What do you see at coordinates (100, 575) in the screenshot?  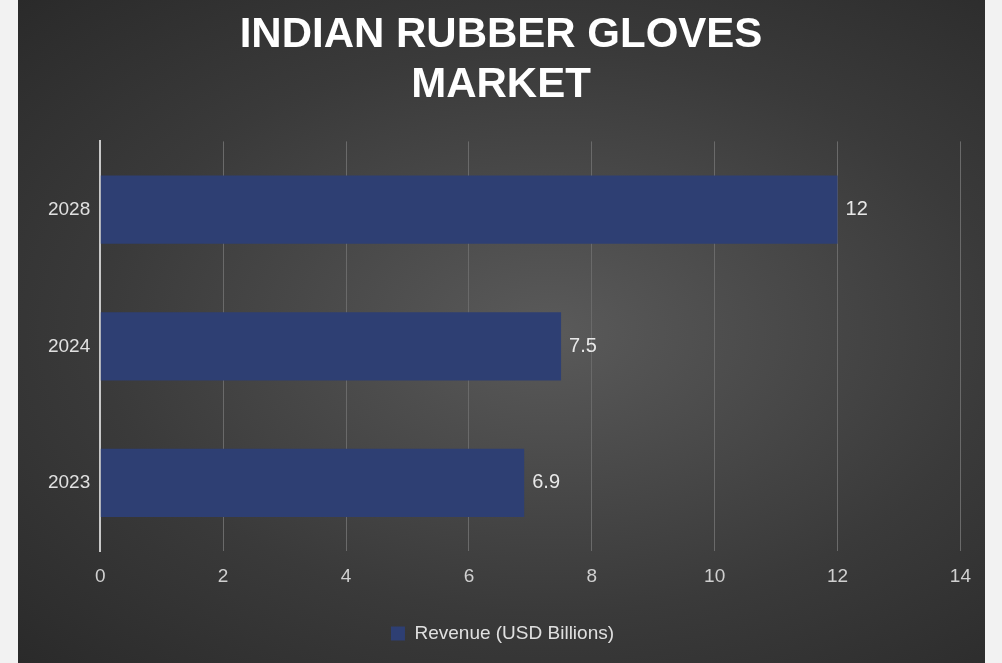 I see `x-tick-label: 0` at bounding box center [100, 575].